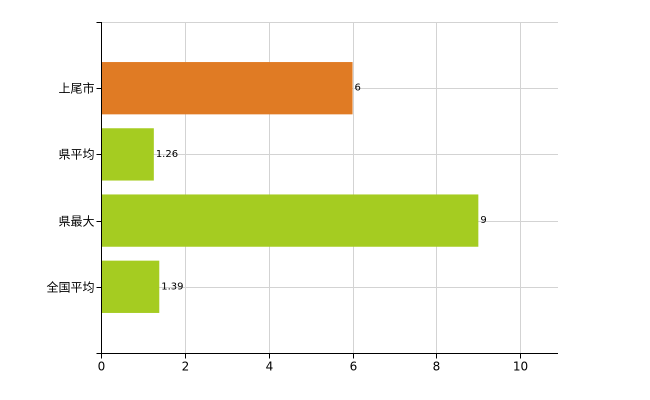  I want to click on data-label: 9, so click(483, 220).